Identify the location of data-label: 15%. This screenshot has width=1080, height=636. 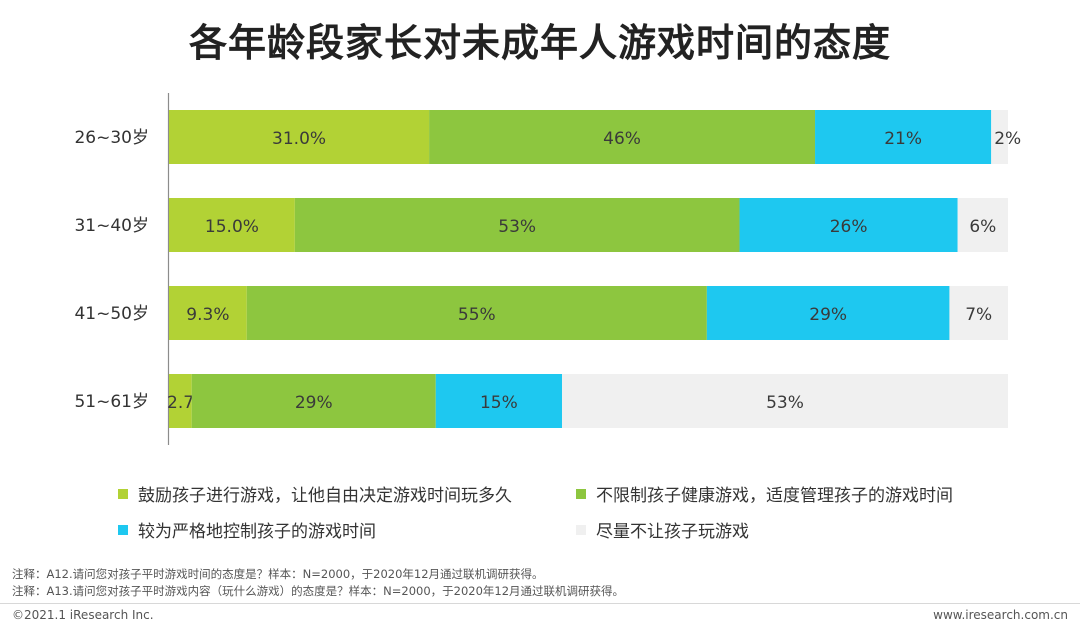
(499, 403).